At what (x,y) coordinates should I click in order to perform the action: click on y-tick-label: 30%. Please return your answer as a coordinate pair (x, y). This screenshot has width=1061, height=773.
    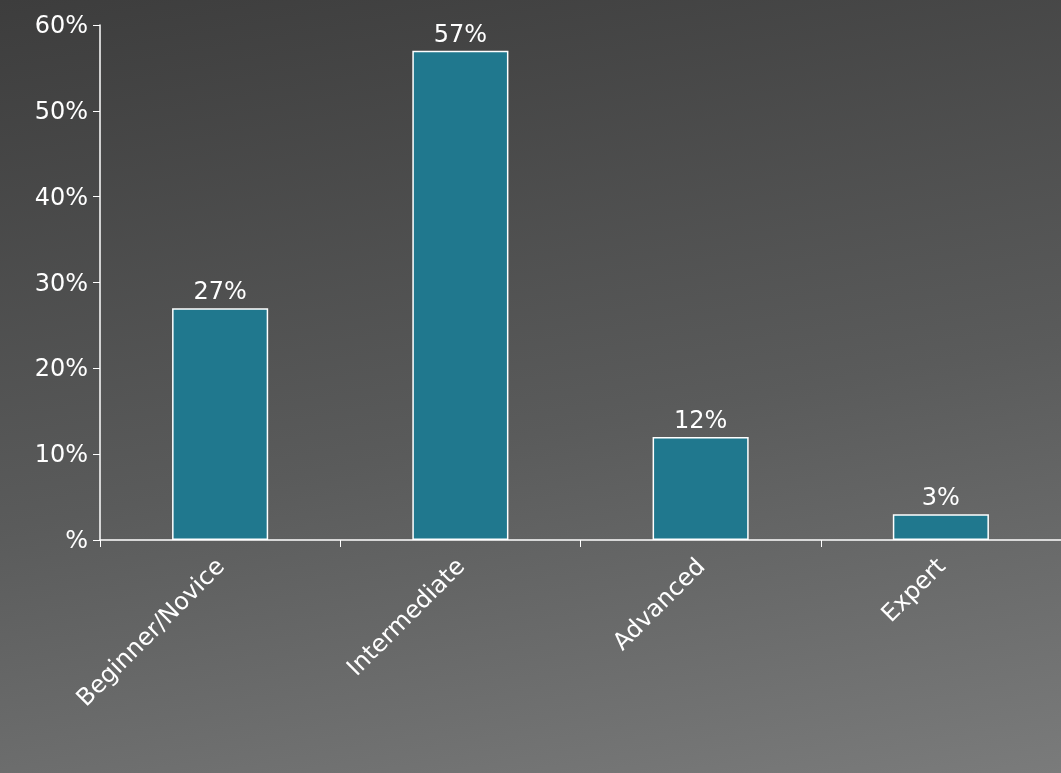
    Looking at the image, I should click on (61, 282).